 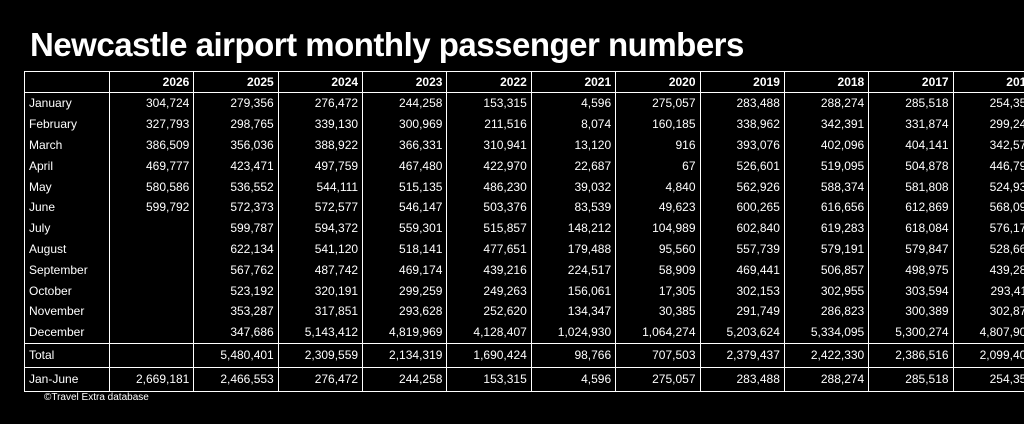 What do you see at coordinates (489, 379) in the screenshot?
I see `value-cell: 153,315` at bounding box center [489, 379].